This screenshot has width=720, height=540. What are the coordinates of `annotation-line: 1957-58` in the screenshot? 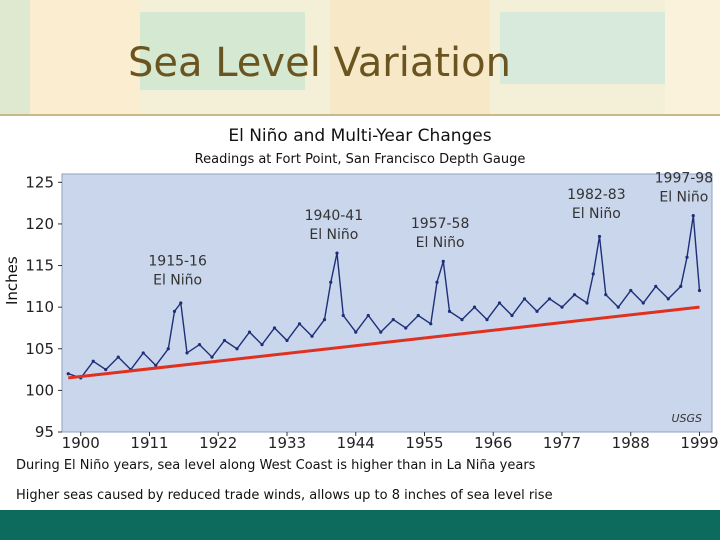 It's located at (440, 224).